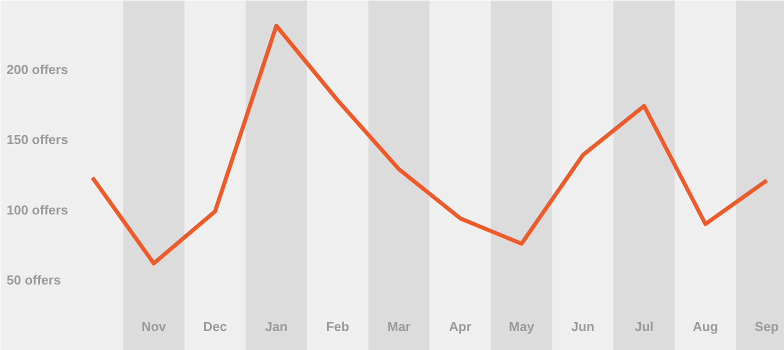  What do you see at coordinates (37, 140) in the screenshot?
I see `y-tick-label: 150 offers` at bounding box center [37, 140].